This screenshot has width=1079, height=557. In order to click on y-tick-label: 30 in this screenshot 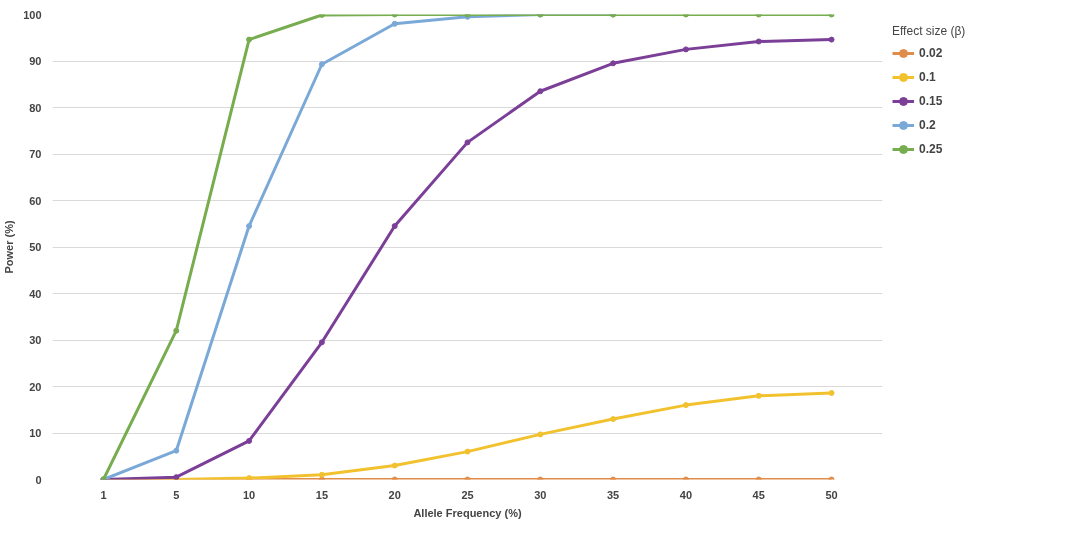, I will do `click(35, 340)`.